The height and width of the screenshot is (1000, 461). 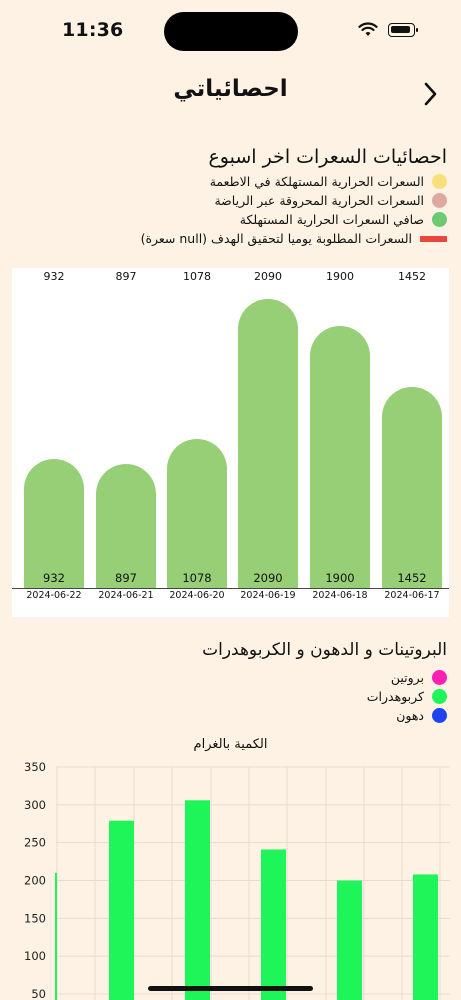 What do you see at coordinates (38, 993) in the screenshot?
I see `y-tick-label: 50` at bounding box center [38, 993].